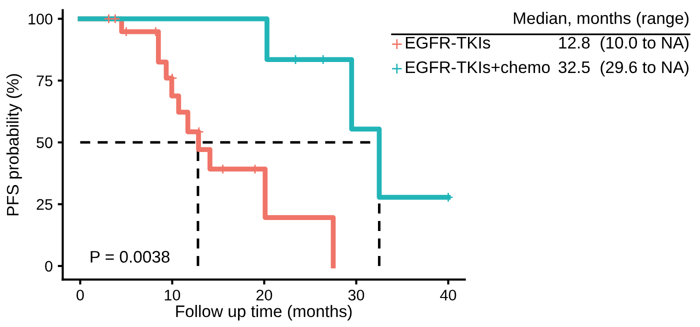  What do you see at coordinates (44, 142) in the screenshot?
I see `y-tick-label: 50` at bounding box center [44, 142].